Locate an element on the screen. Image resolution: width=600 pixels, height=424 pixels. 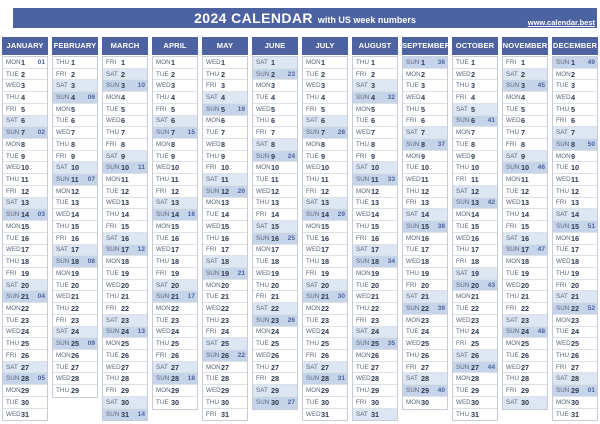
day-cell-july-23: TUE 23 is located at coordinates (325, 320).